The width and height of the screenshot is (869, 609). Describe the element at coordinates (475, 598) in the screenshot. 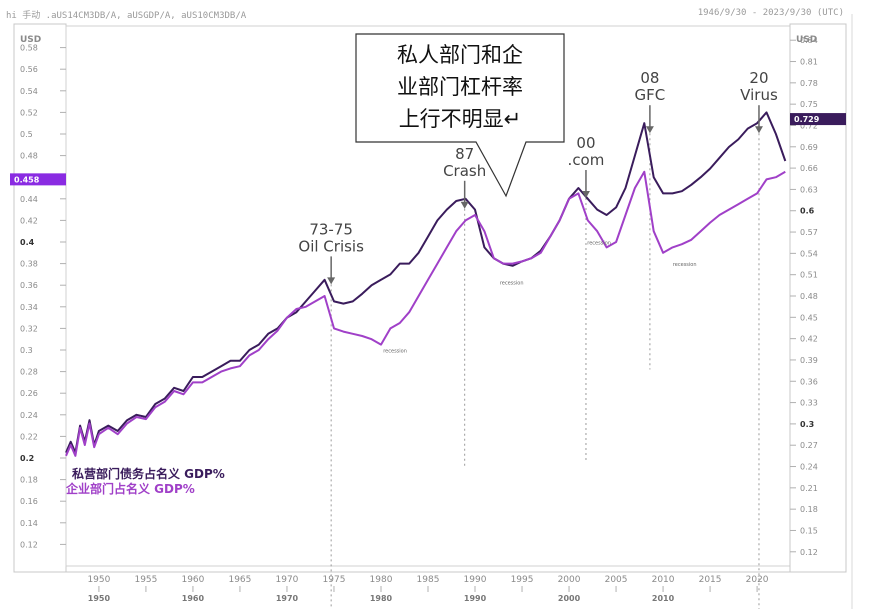

I see `x-decade-label: 1990` at that location.